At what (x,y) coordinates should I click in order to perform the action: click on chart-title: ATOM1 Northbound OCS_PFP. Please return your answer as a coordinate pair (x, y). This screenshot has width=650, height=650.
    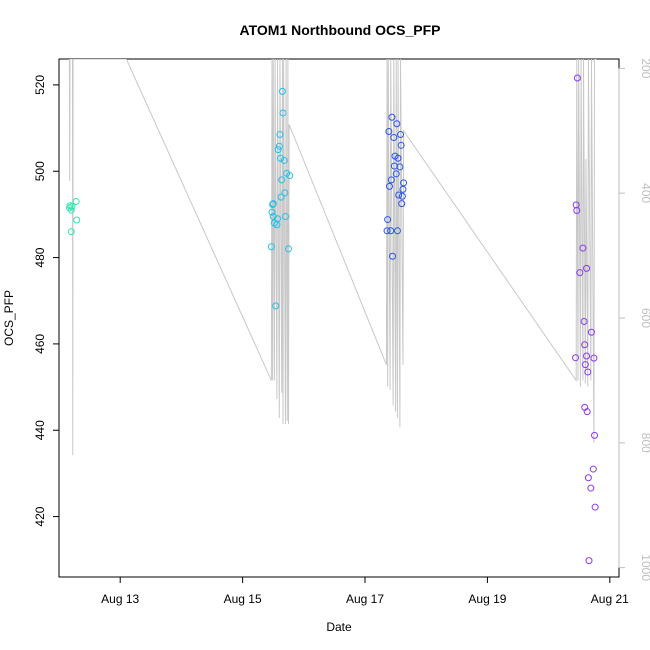
    Looking at the image, I should click on (340, 30).